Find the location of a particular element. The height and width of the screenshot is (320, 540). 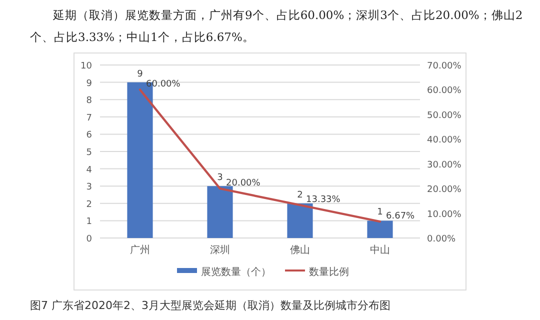

legend-label: 数量比例 is located at coordinates (329, 272).